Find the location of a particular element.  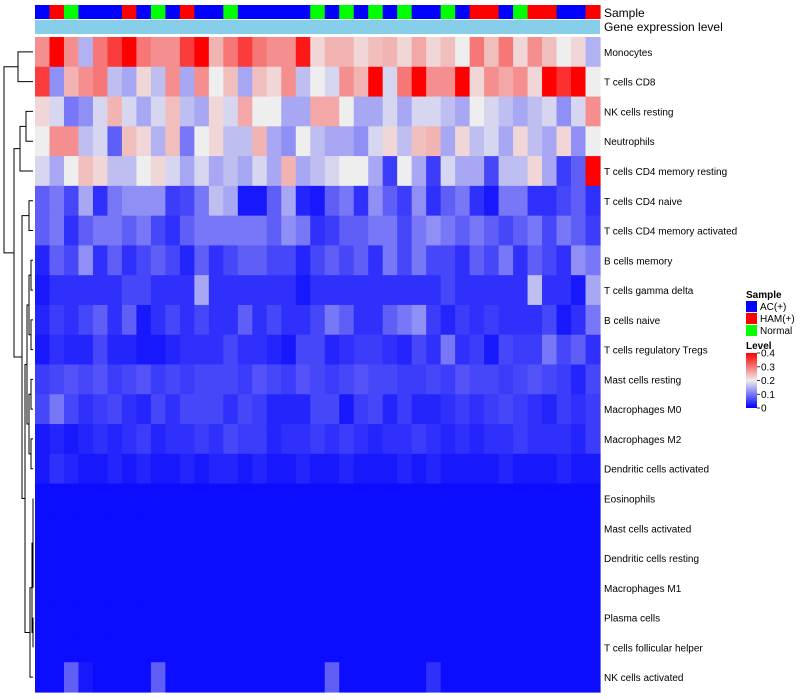

row-label: NK cells activated is located at coordinates (643, 678).